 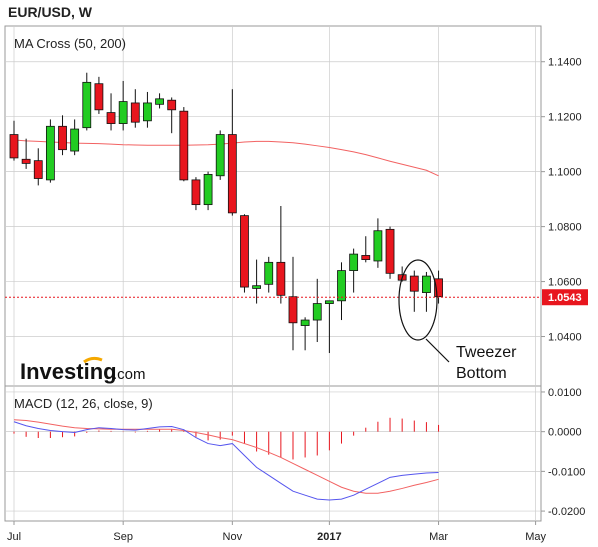 What do you see at coordinates (438, 537) in the screenshot?
I see `x-tick-label: Mar` at bounding box center [438, 537].